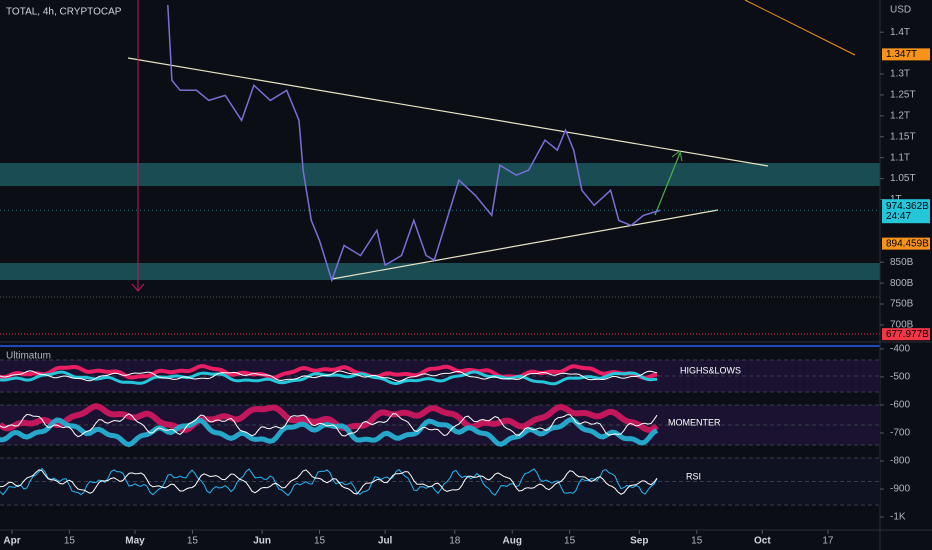 The width and height of the screenshot is (932, 550). Describe the element at coordinates (903, 178) in the screenshot. I see `y-tick-label: 1.05T` at that location.